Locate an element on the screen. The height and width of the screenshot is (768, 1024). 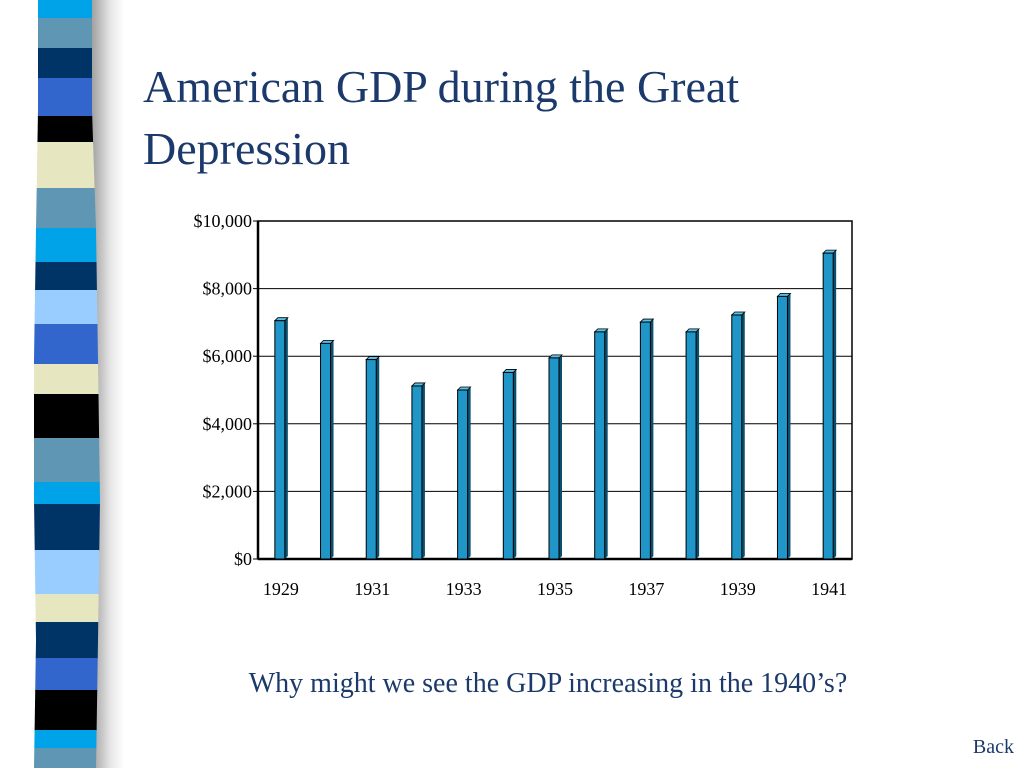
y-tick-label: $4,000 is located at coordinates (228, 424).